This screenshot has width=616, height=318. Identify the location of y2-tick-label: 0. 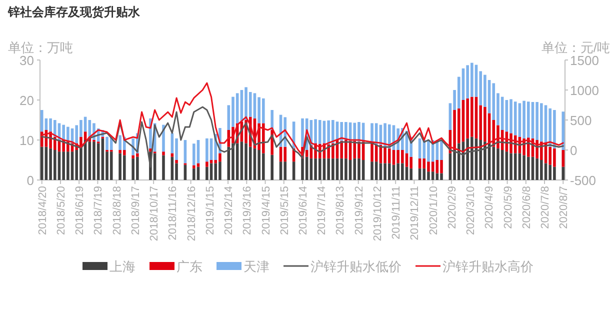
(574, 150).